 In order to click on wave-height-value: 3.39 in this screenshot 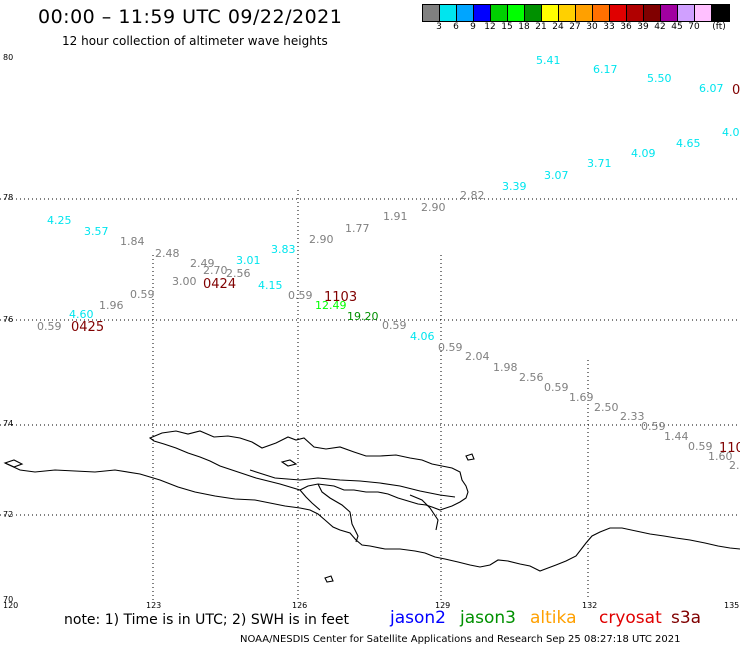, I will do `click(514, 186)`.